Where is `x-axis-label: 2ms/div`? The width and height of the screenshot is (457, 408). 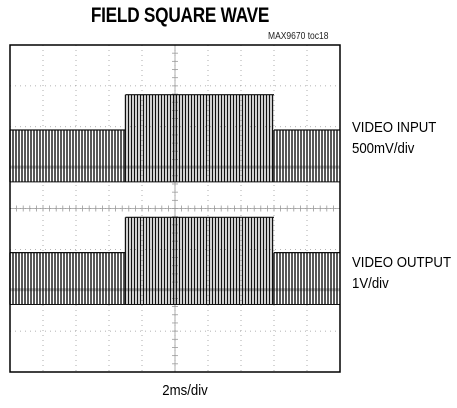 x-axis-label: 2ms/div is located at coordinates (185, 390).